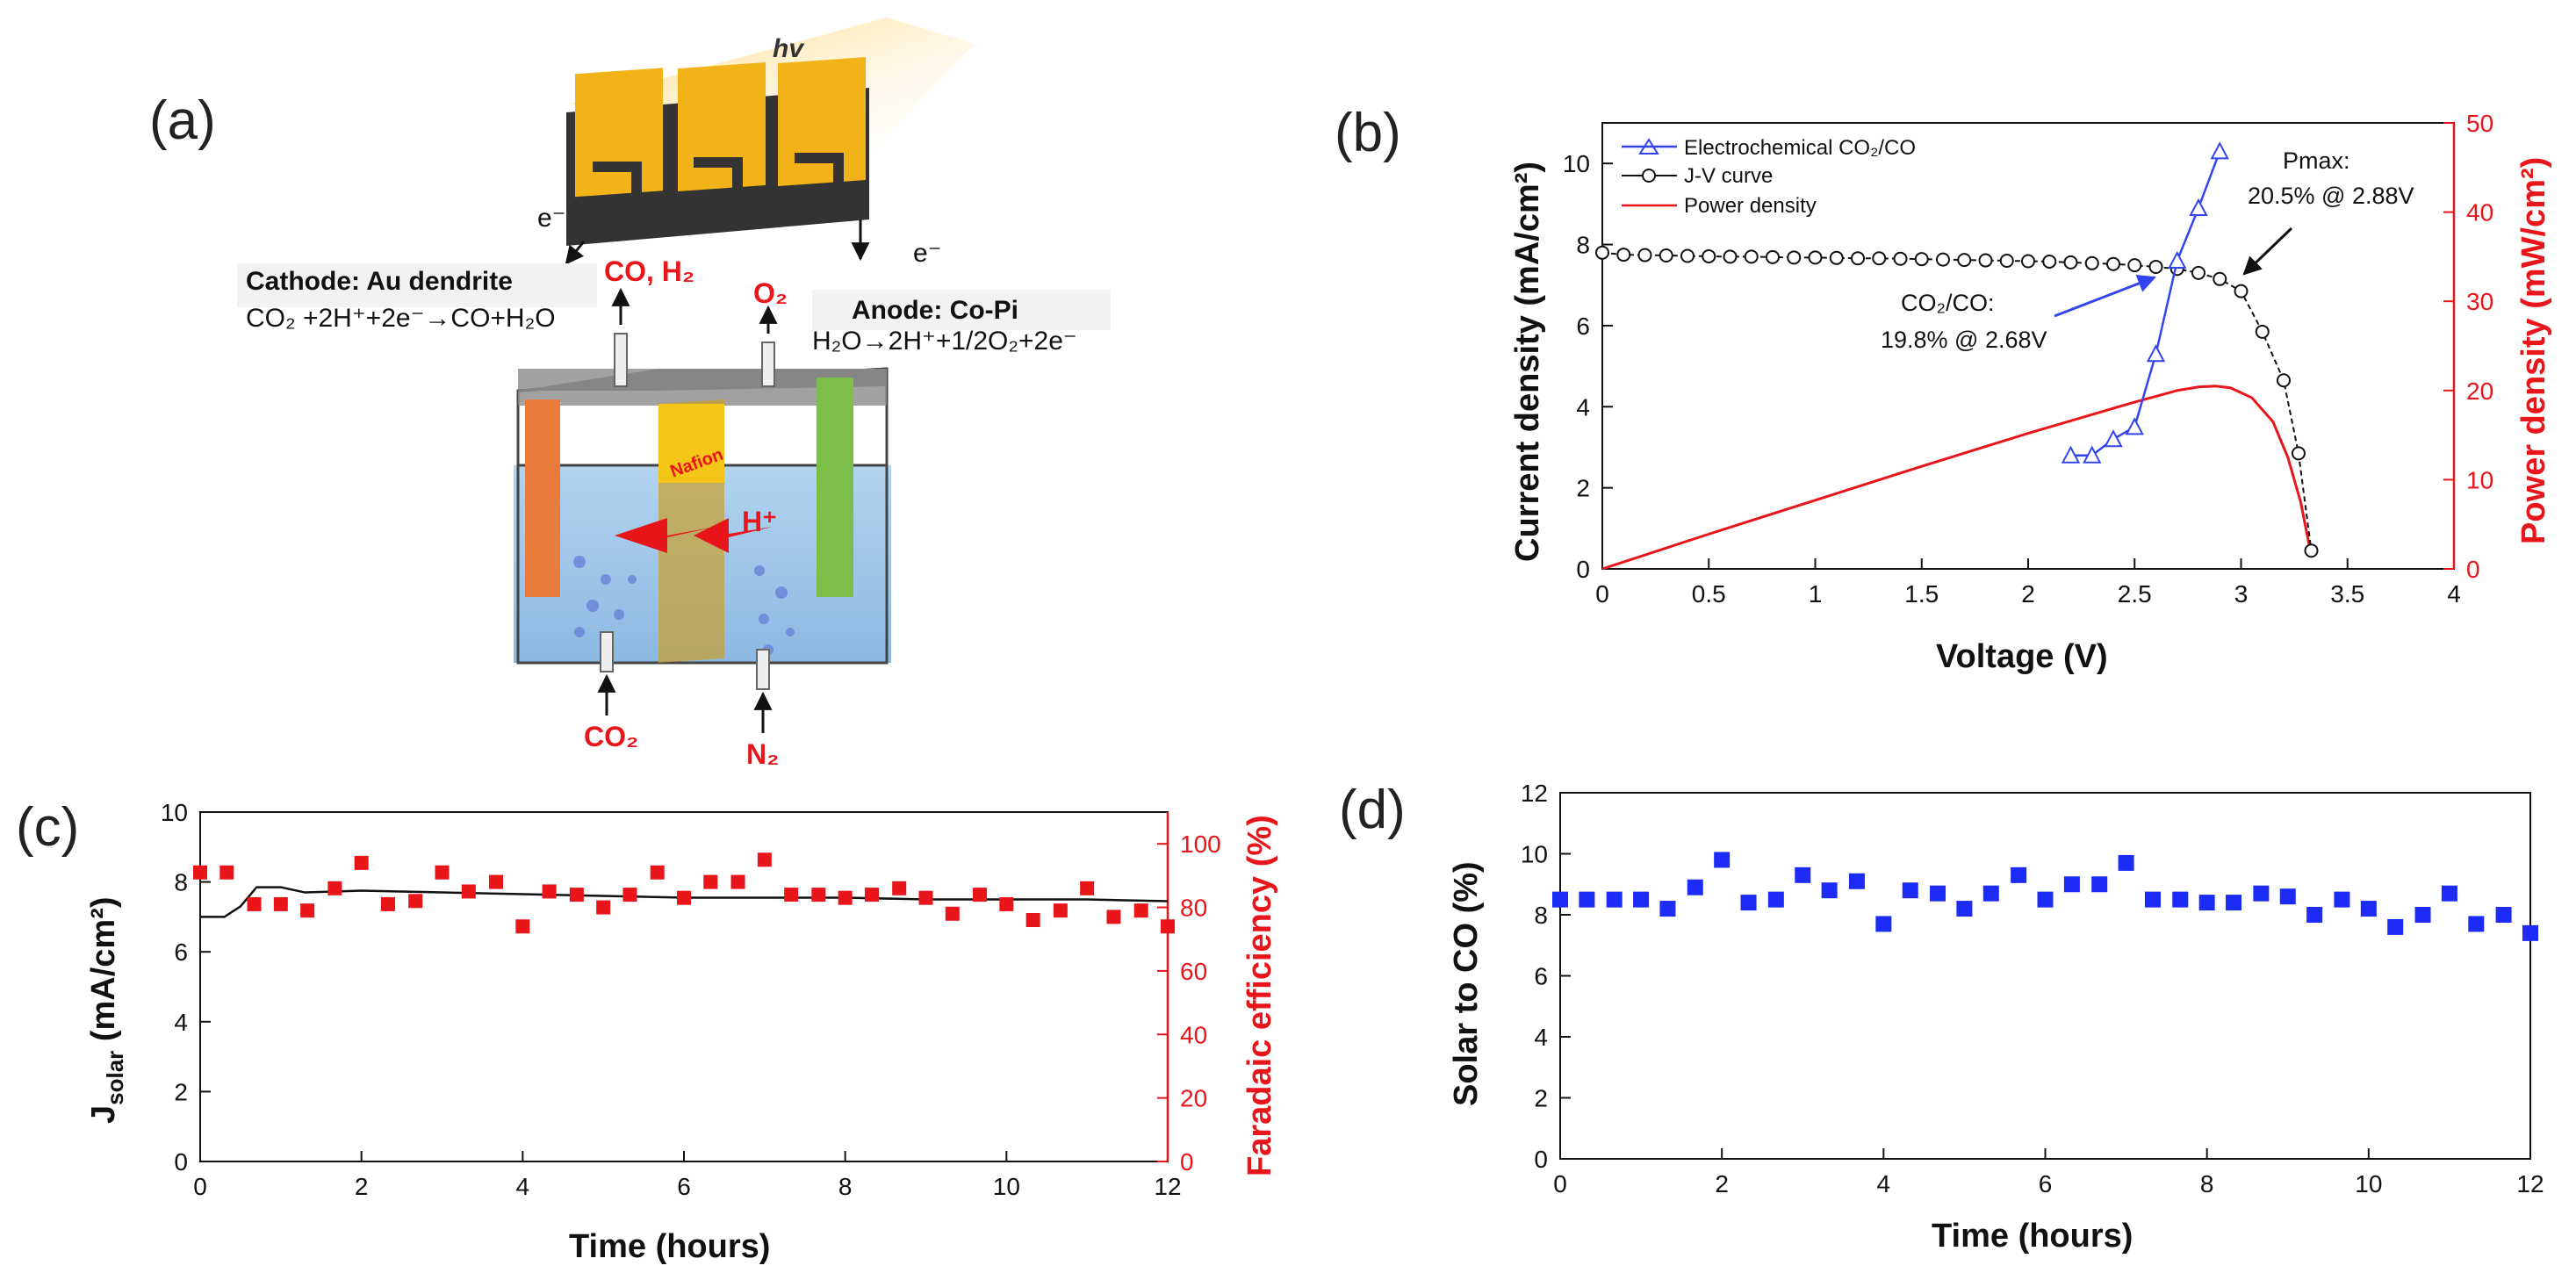 The height and width of the screenshot is (1280, 2576). What do you see at coordinates (2454, 594) in the screenshot?
I see `b-xtick-label: 4` at bounding box center [2454, 594].